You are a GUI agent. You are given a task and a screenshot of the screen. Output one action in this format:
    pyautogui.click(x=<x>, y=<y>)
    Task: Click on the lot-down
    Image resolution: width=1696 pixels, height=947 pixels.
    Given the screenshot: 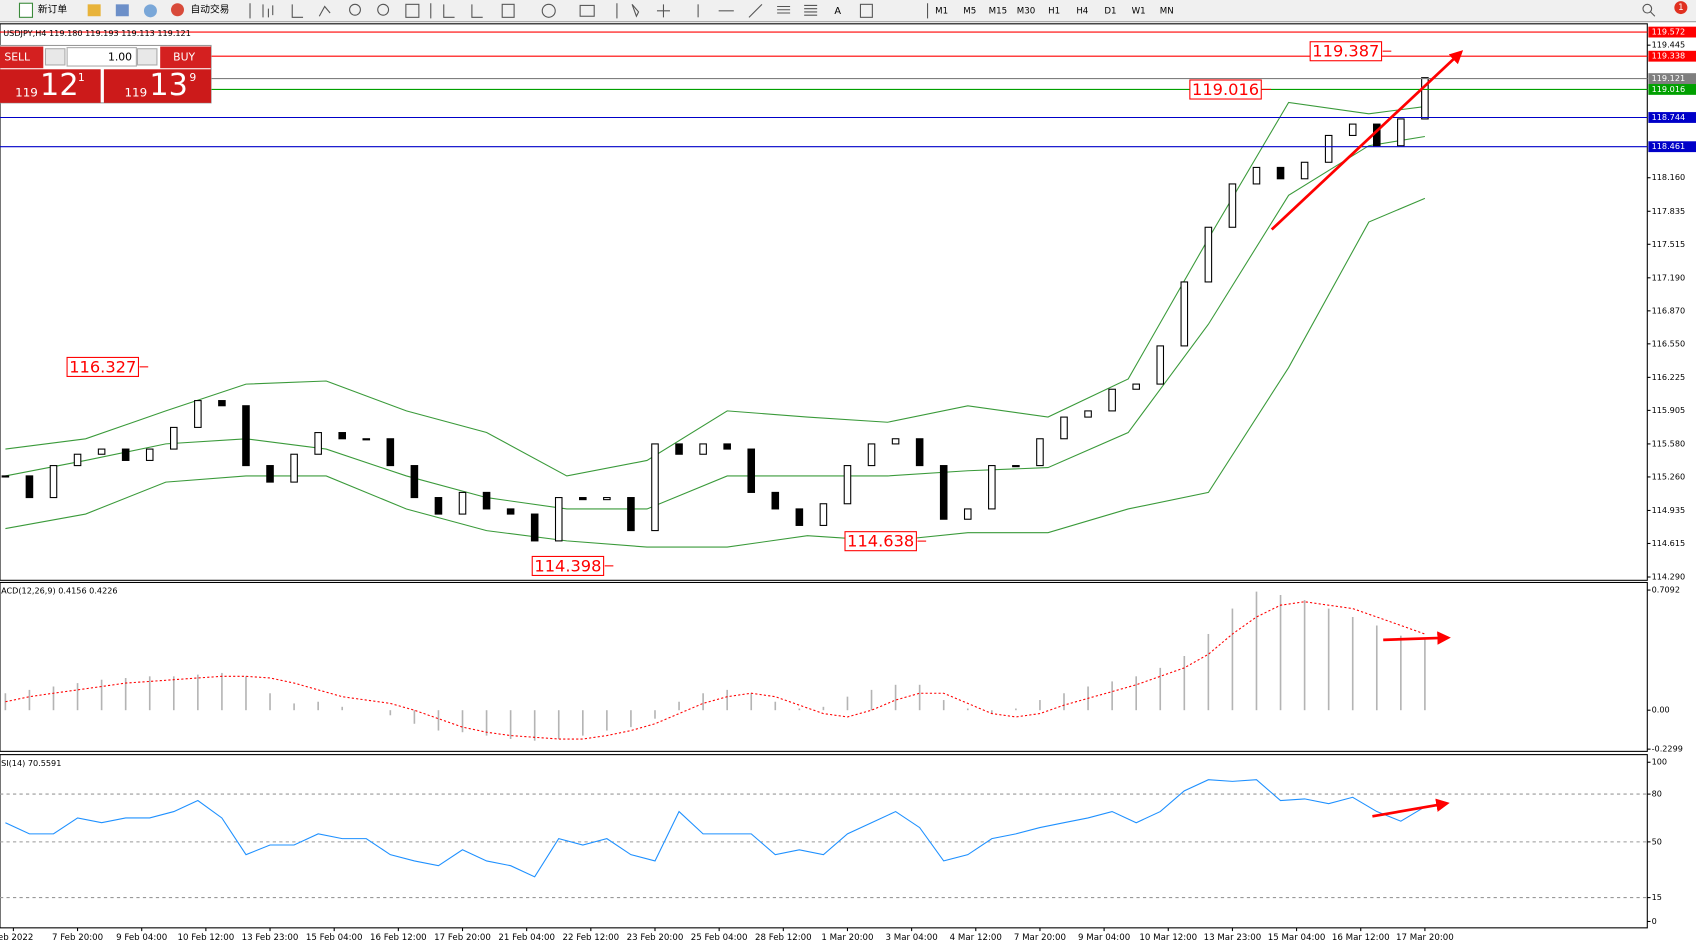 What is the action you would take?
    pyautogui.click(x=55, y=57)
    